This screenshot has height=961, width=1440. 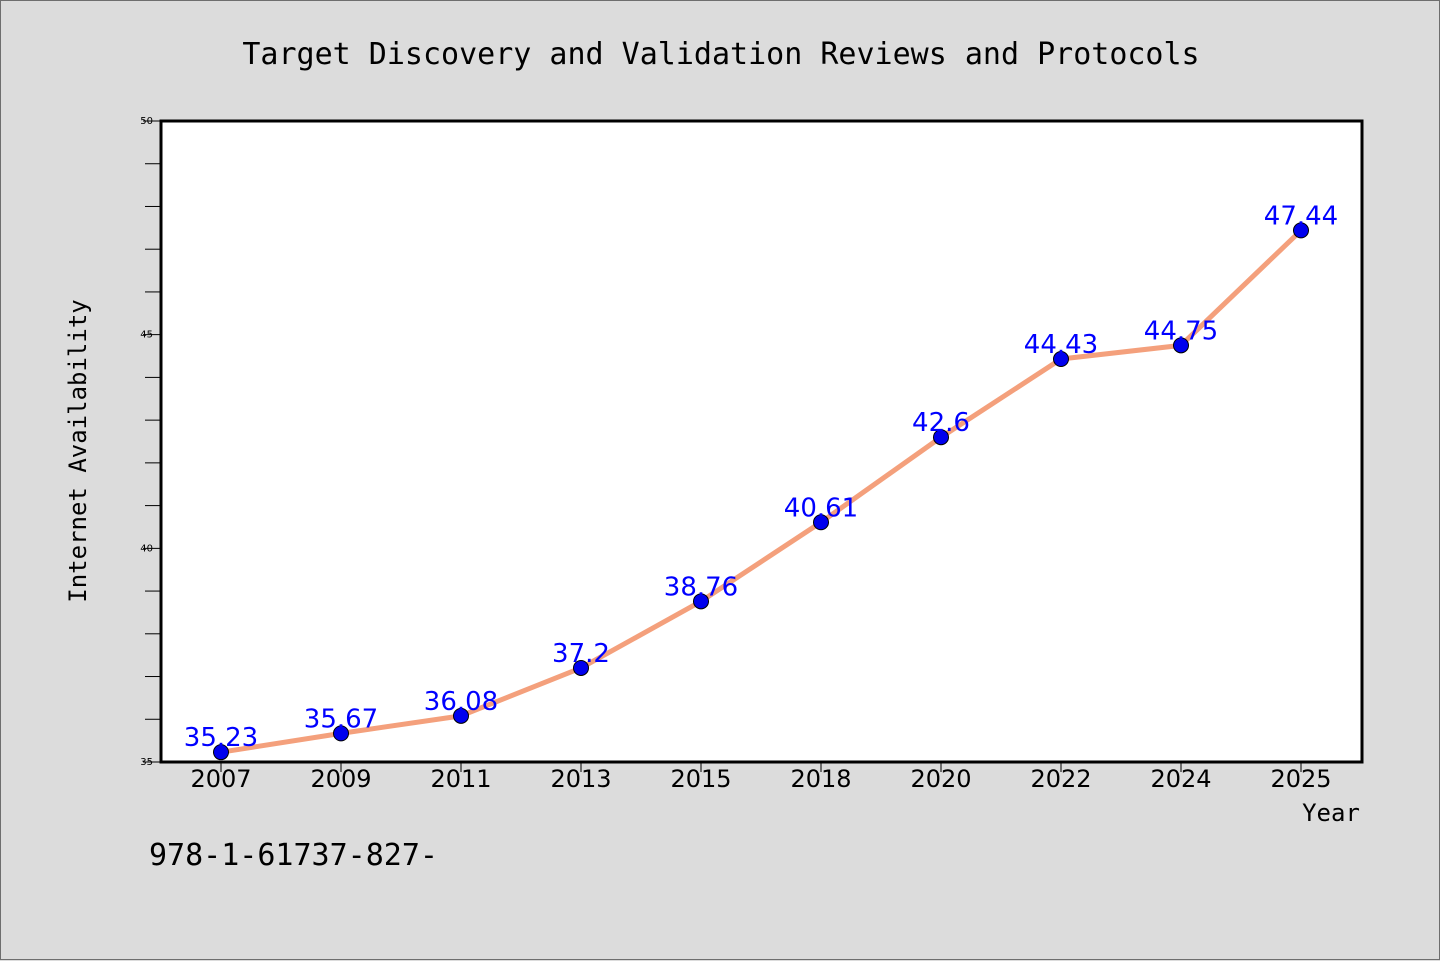 What do you see at coordinates (581, 654) in the screenshot?
I see `data-label: 37.2` at bounding box center [581, 654].